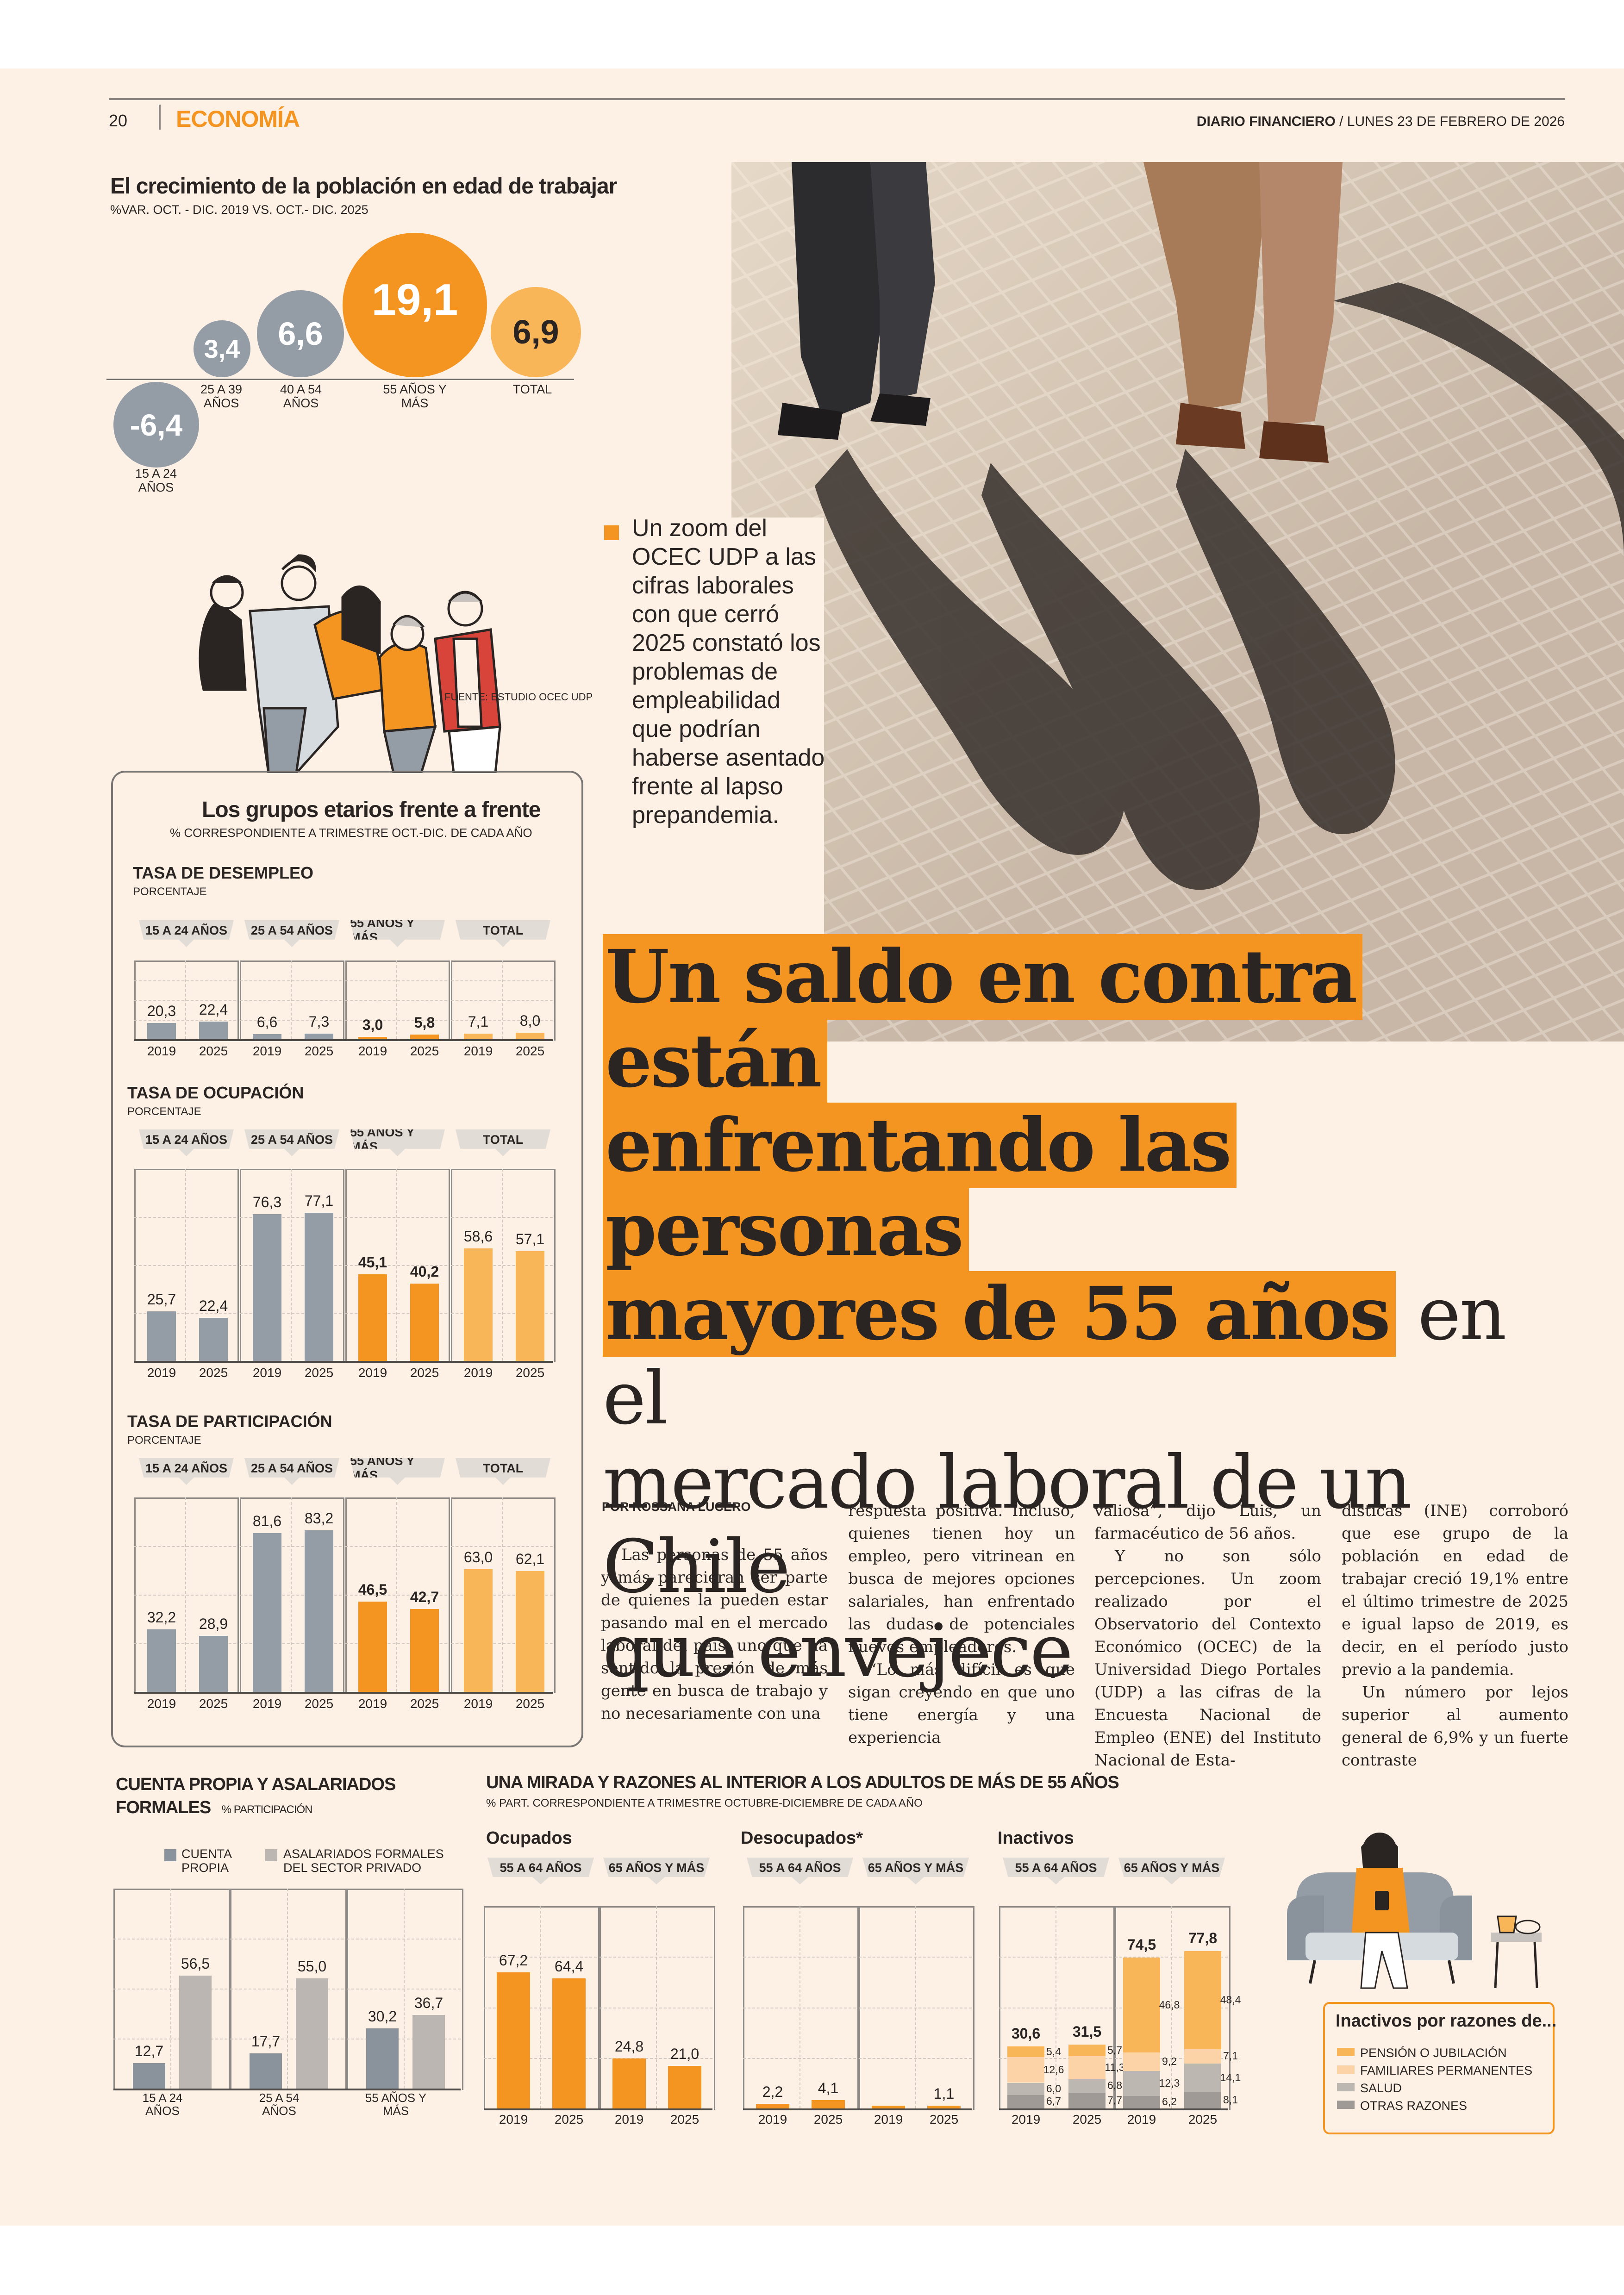  Describe the element at coordinates (530, 1559) in the screenshot. I see `bar-value-label: 62,1` at that location.